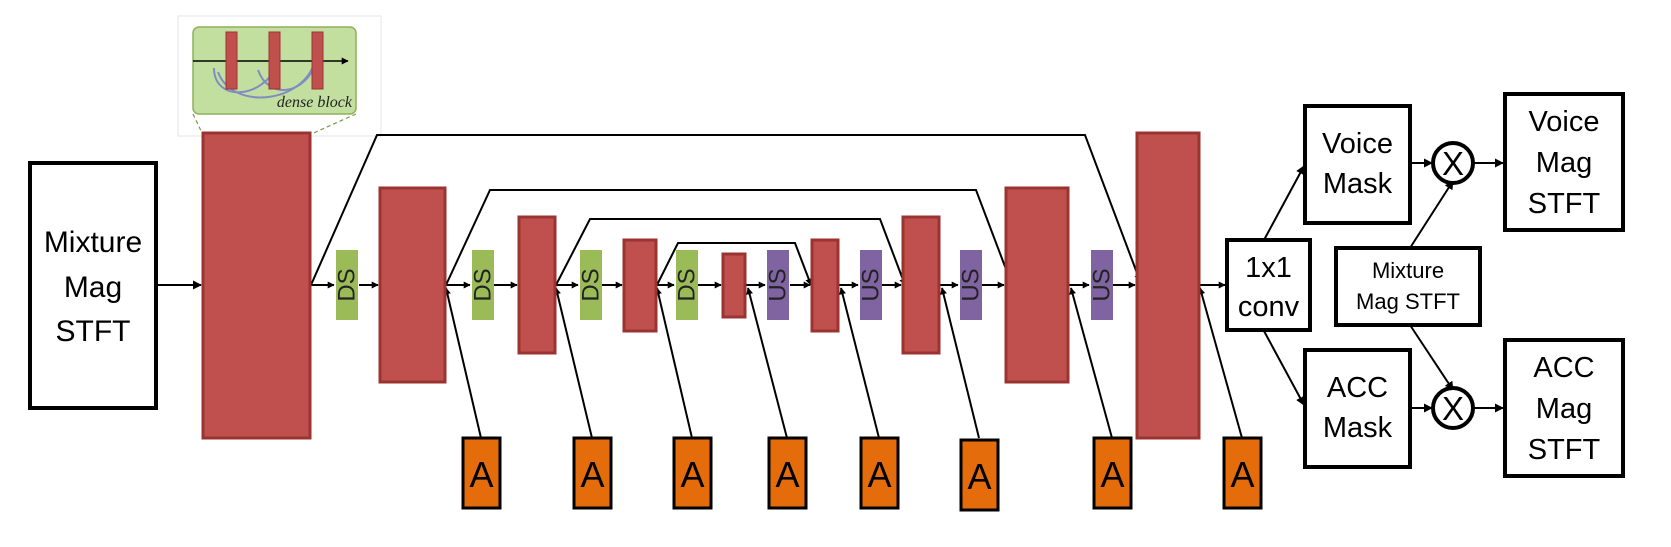 This screenshot has height=547, width=1671. I want to click on attention-block-8-bg, so click(1242, 473).